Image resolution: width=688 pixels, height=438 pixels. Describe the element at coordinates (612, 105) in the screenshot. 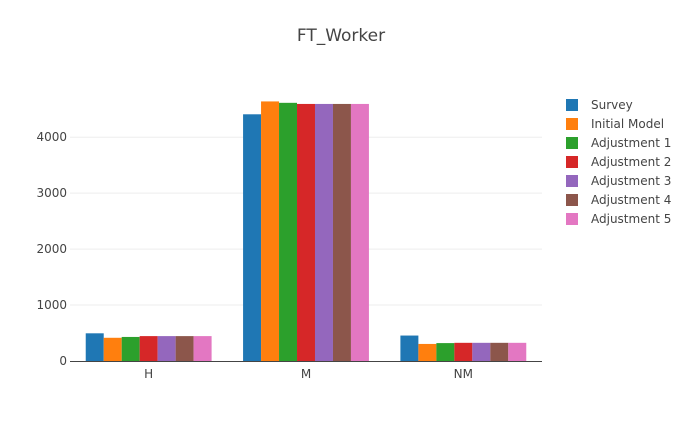

I see `legend-label: Survey` at that location.